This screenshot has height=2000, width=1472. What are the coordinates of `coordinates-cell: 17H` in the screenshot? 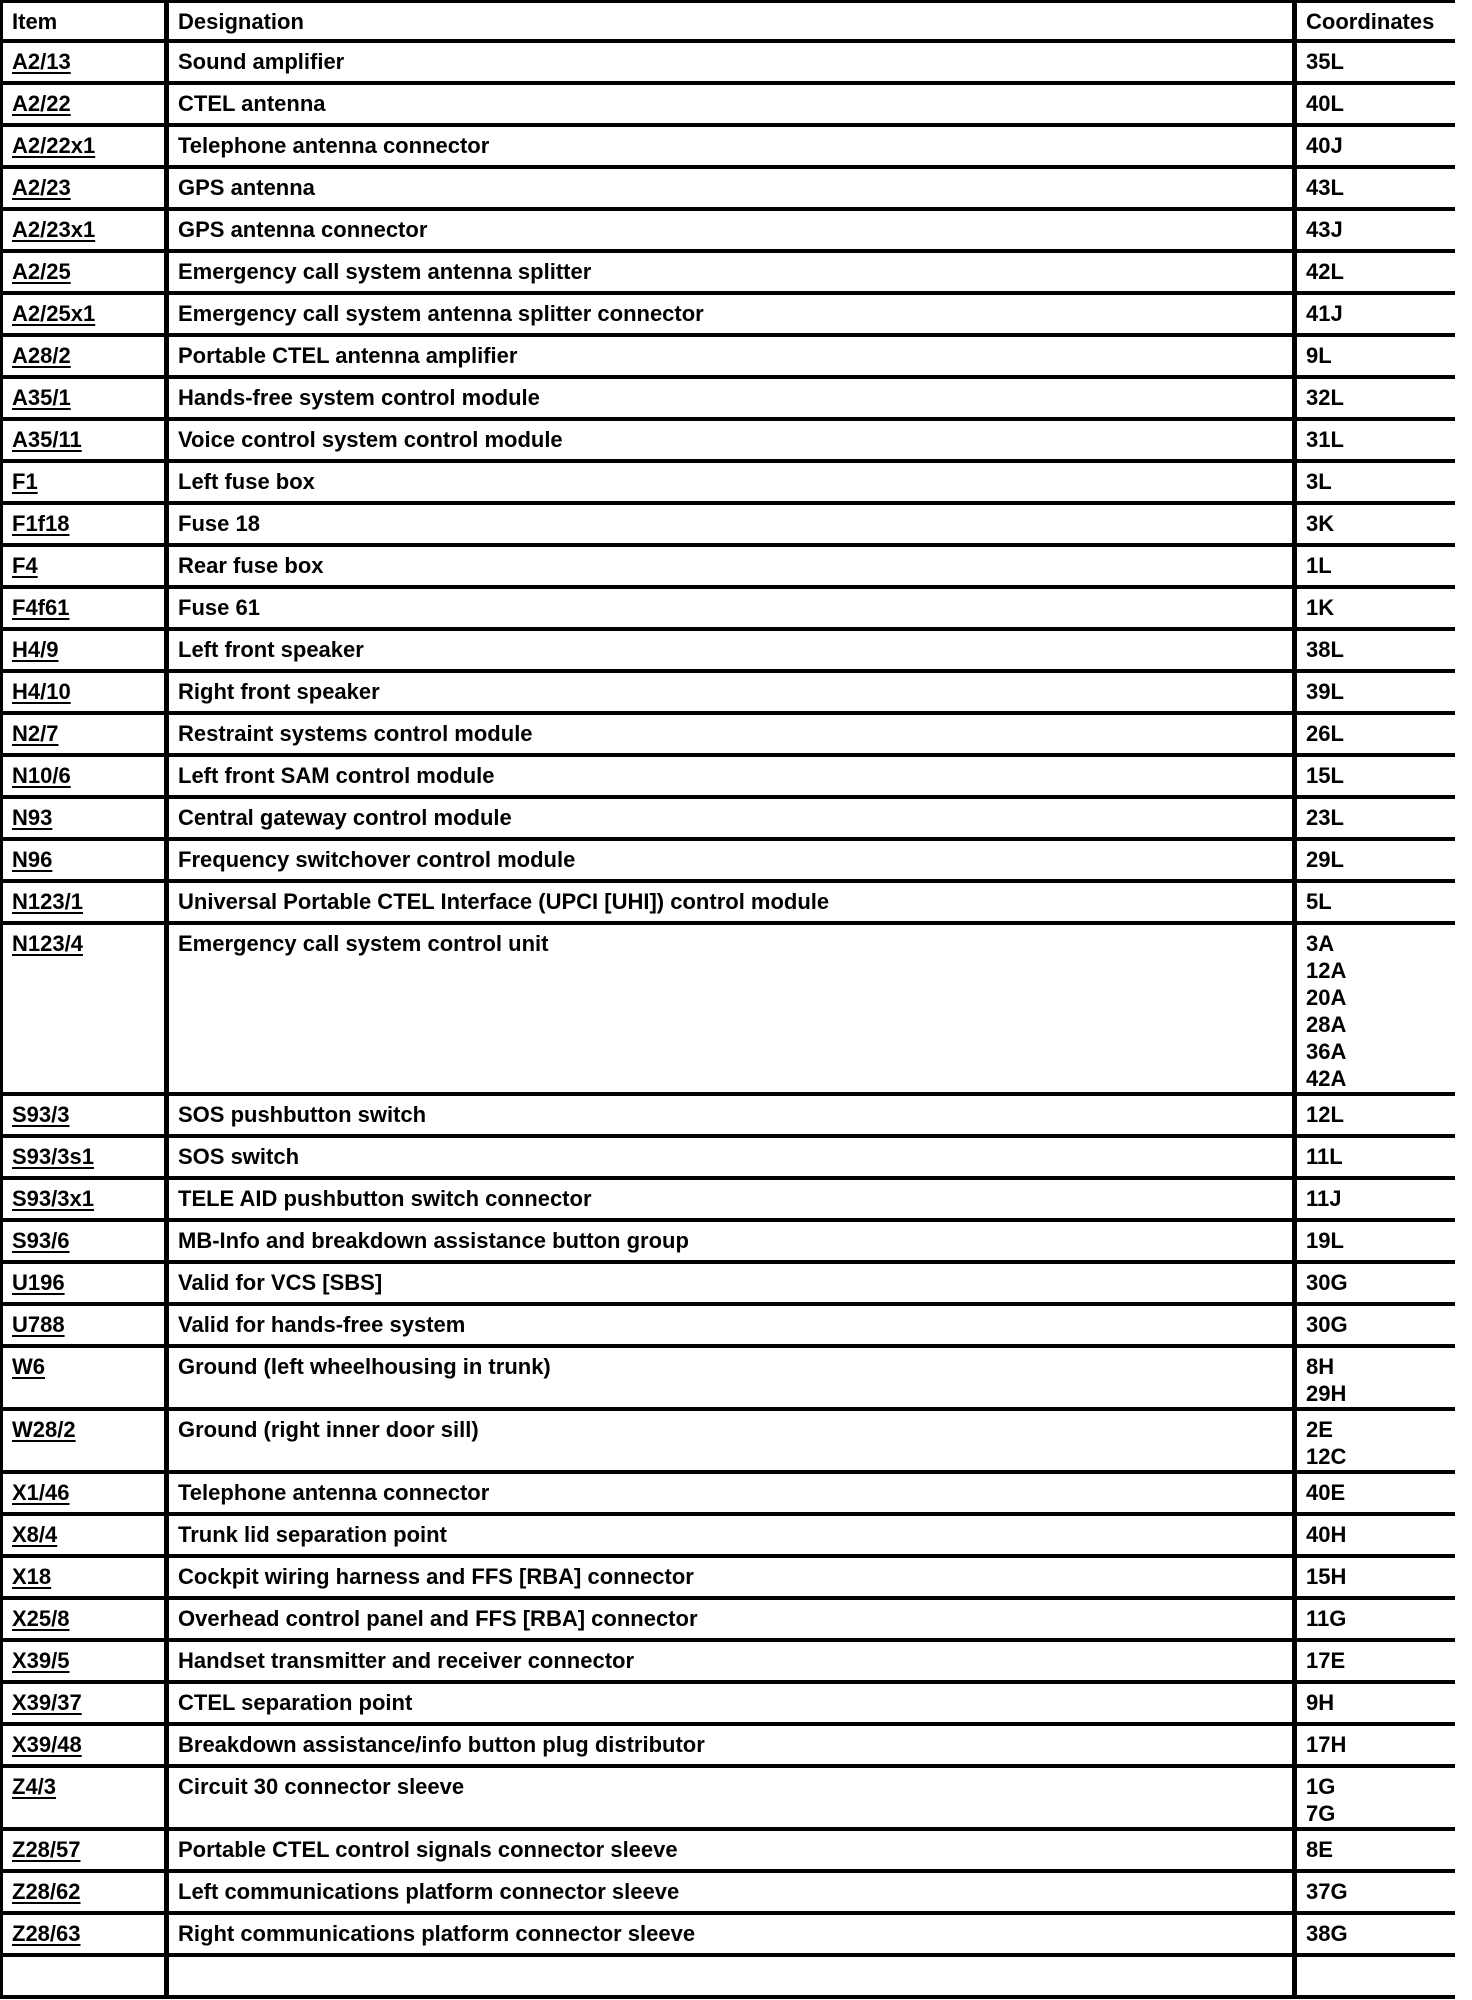 It's located at (1374, 1745).